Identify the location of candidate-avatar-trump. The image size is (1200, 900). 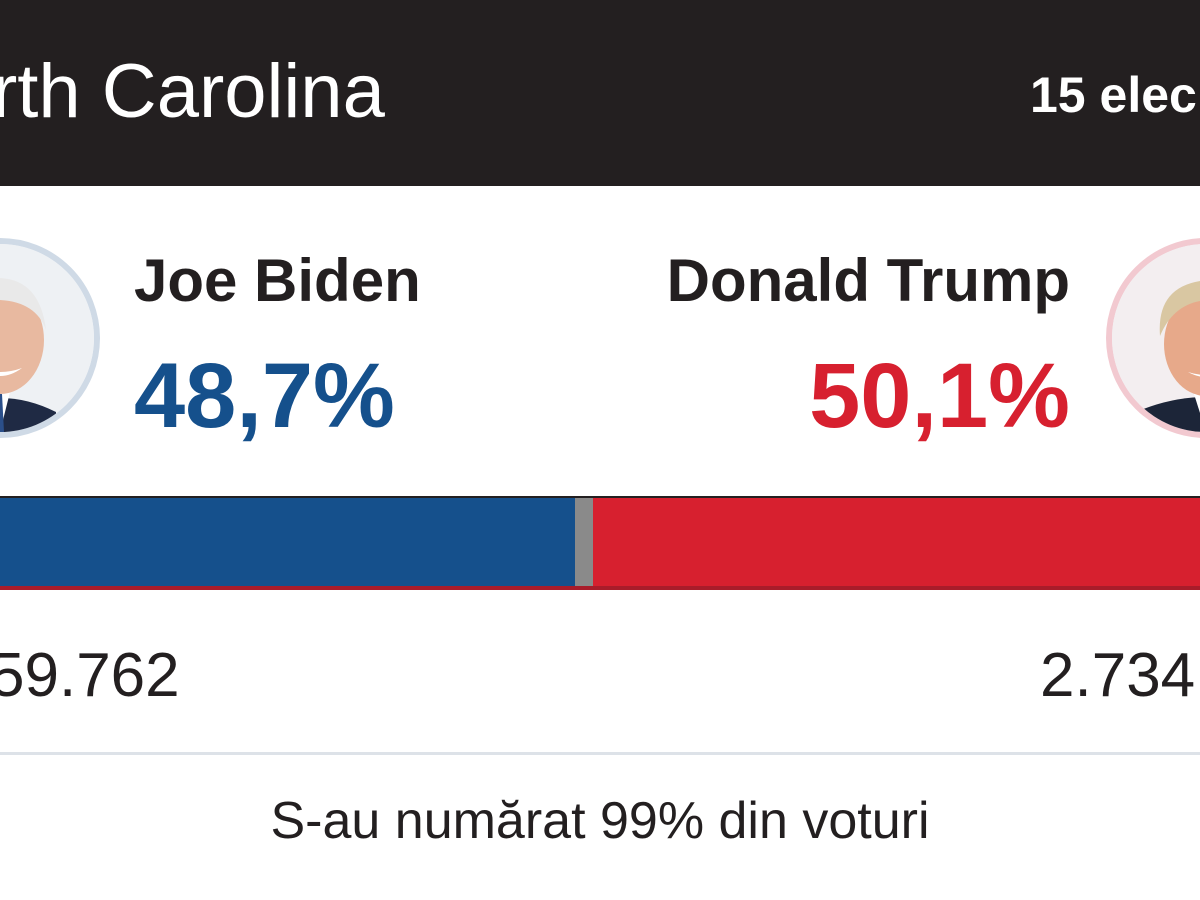
(1153, 338).